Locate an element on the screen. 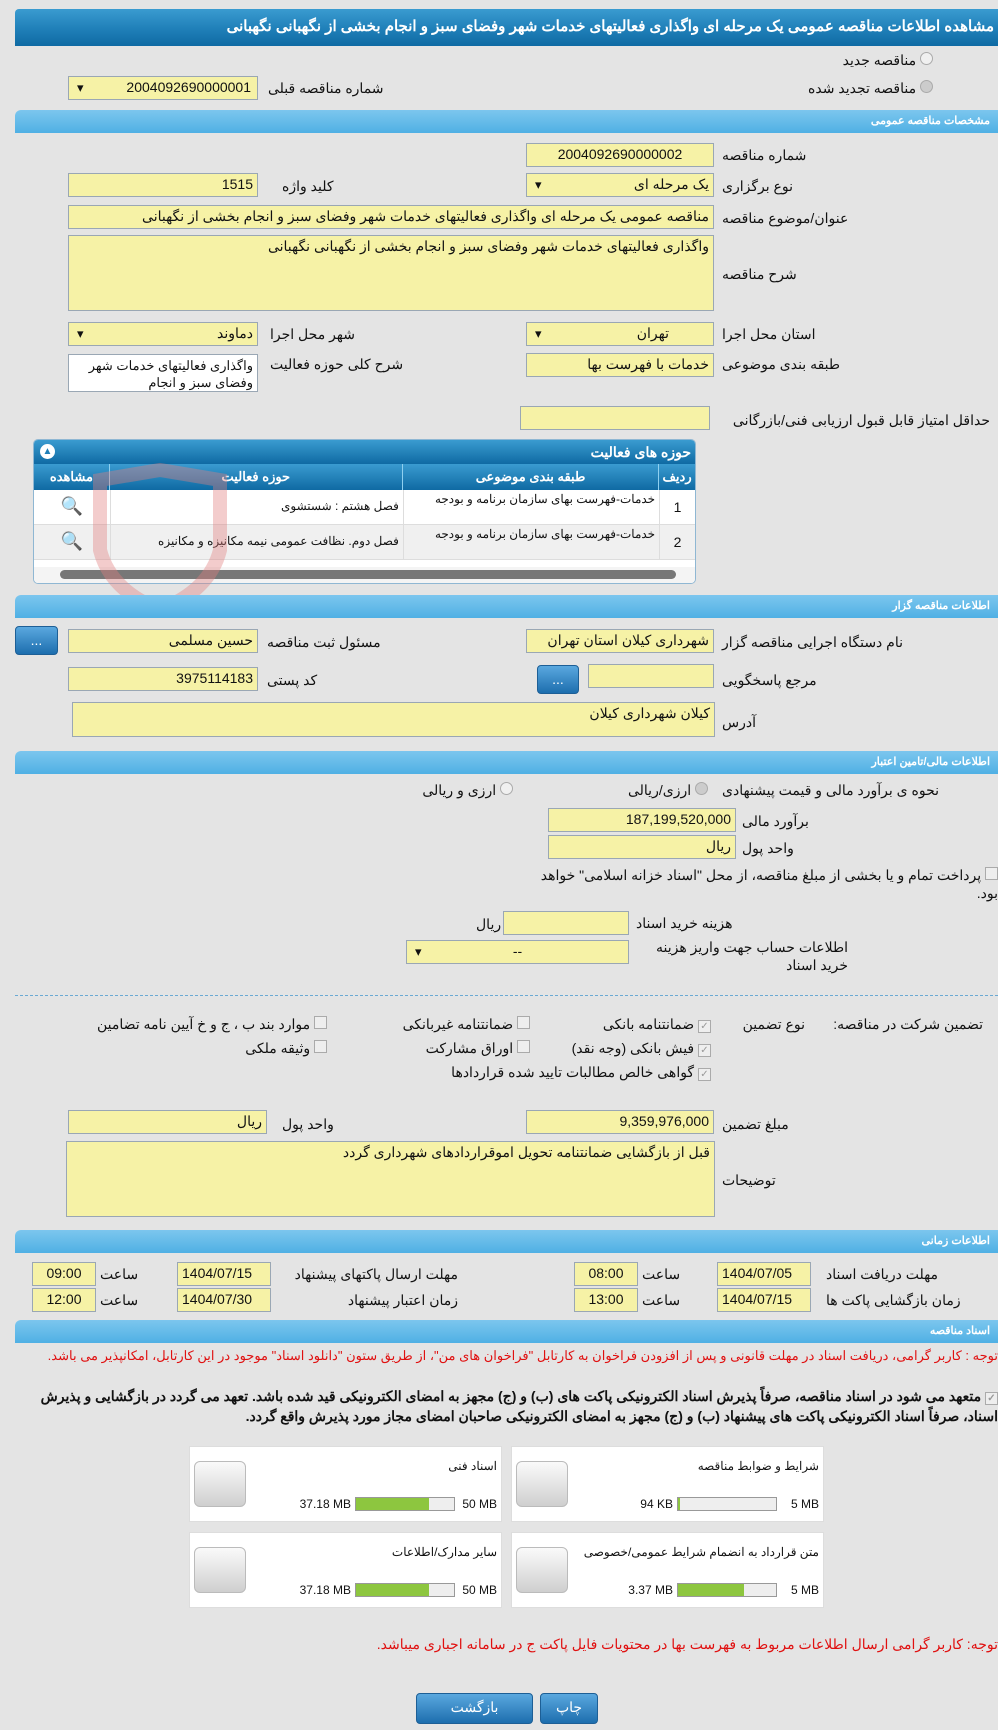 Image resolution: width=998 pixels, height=1730 pixels. collapse-icon: ▲ is located at coordinates (47, 451).